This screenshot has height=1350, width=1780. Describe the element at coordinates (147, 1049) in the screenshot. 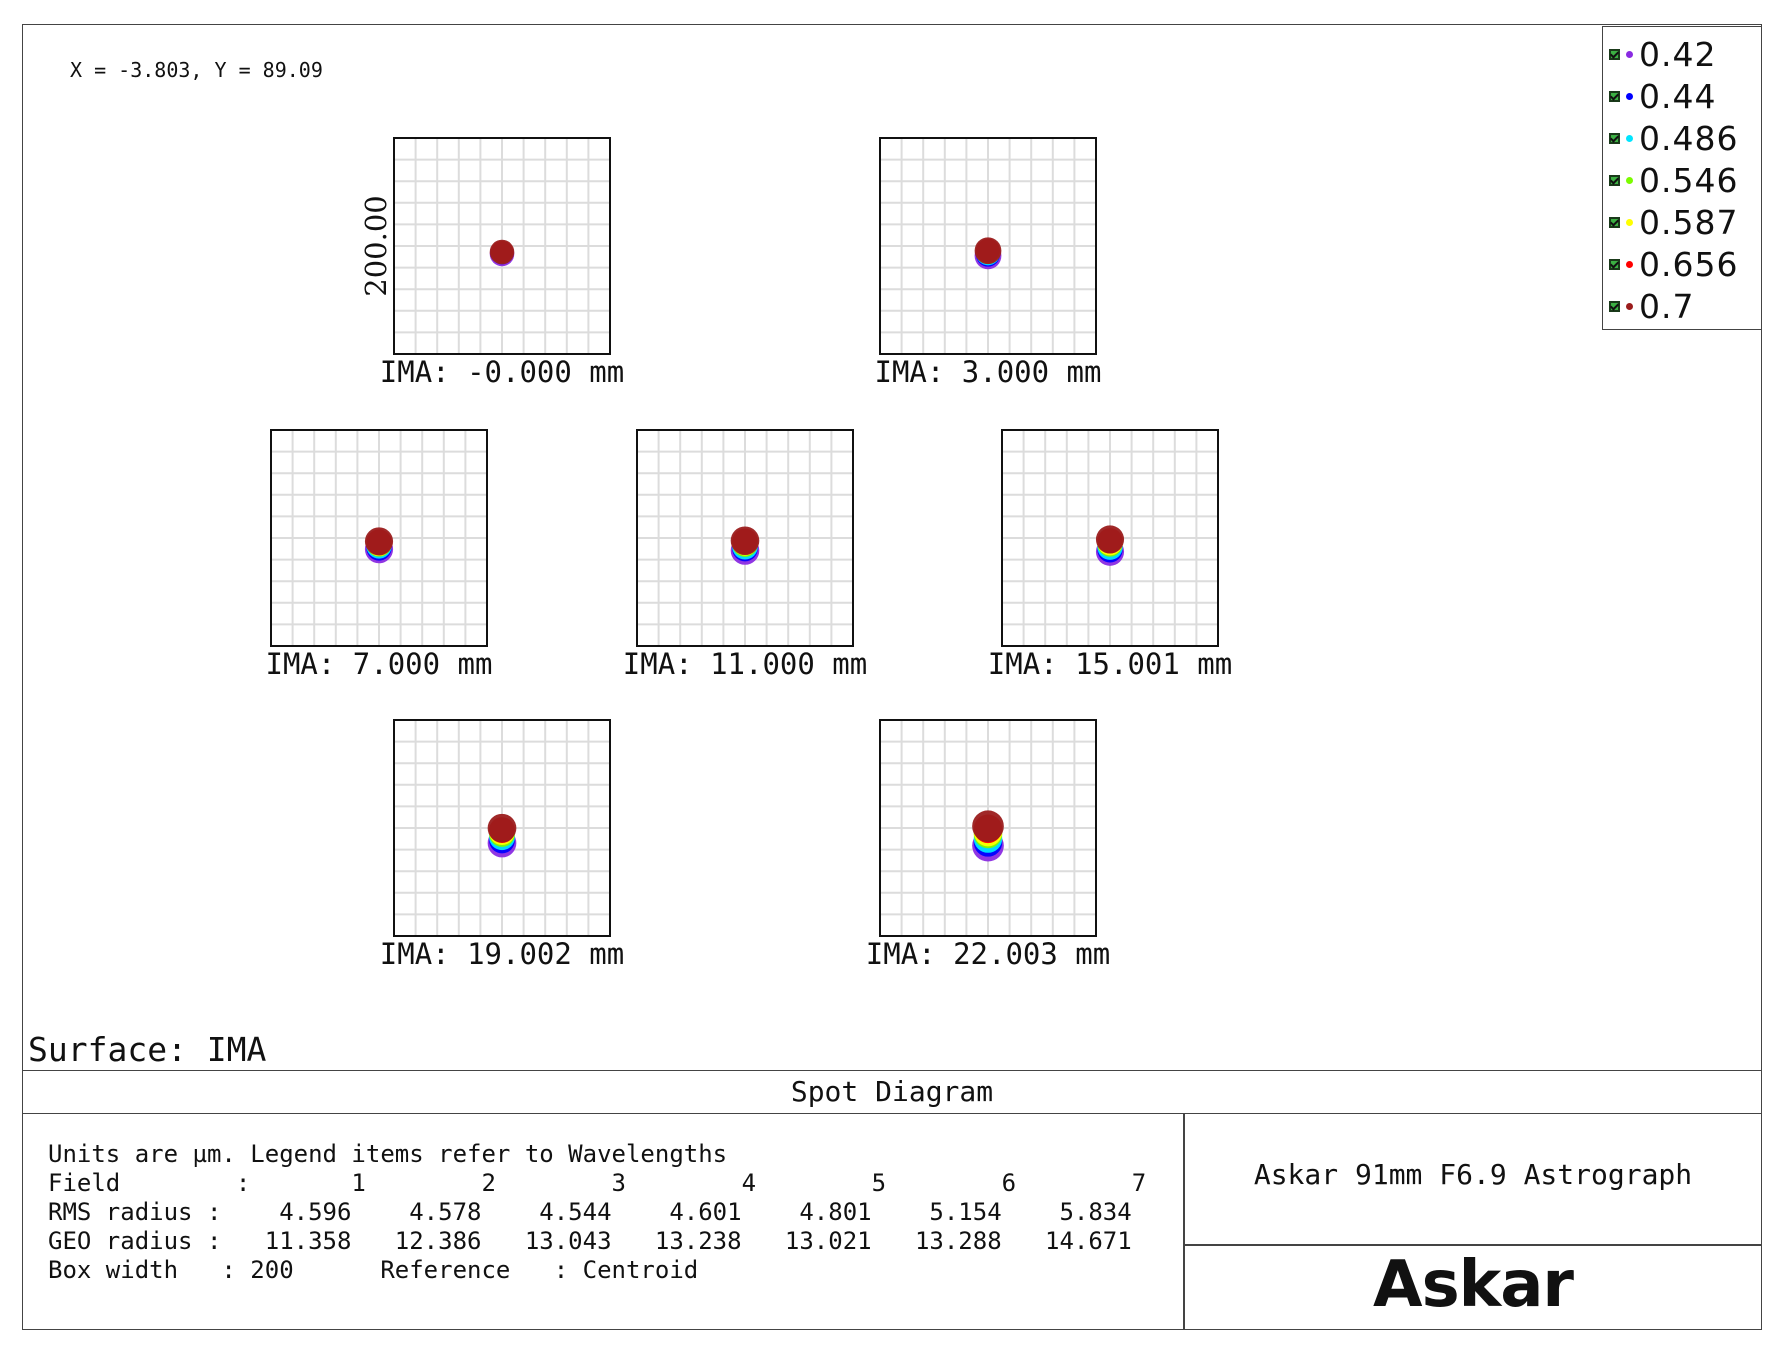

I see `surface-label: Surface: IMA` at that location.